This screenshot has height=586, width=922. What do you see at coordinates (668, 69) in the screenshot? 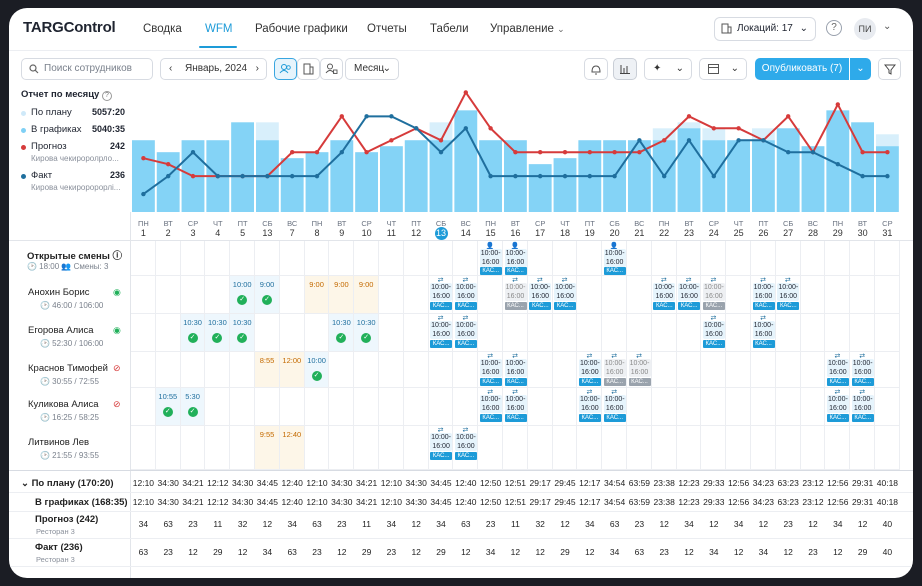
I see `auto-schedule-dropdown: ✦ ⌄` at bounding box center [668, 69].